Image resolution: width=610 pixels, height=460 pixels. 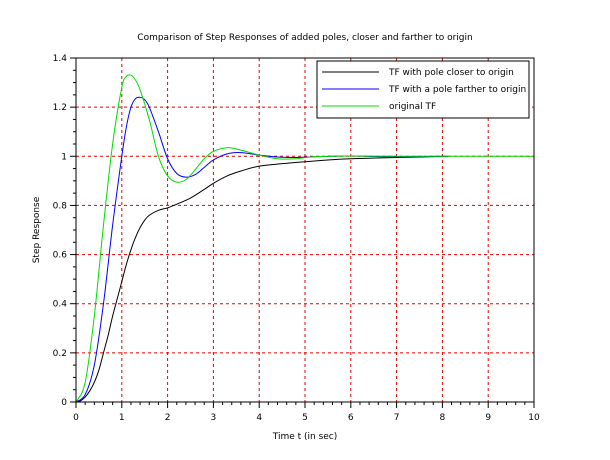 I want to click on y-tick-label-1: 0.2, so click(x=60, y=354).